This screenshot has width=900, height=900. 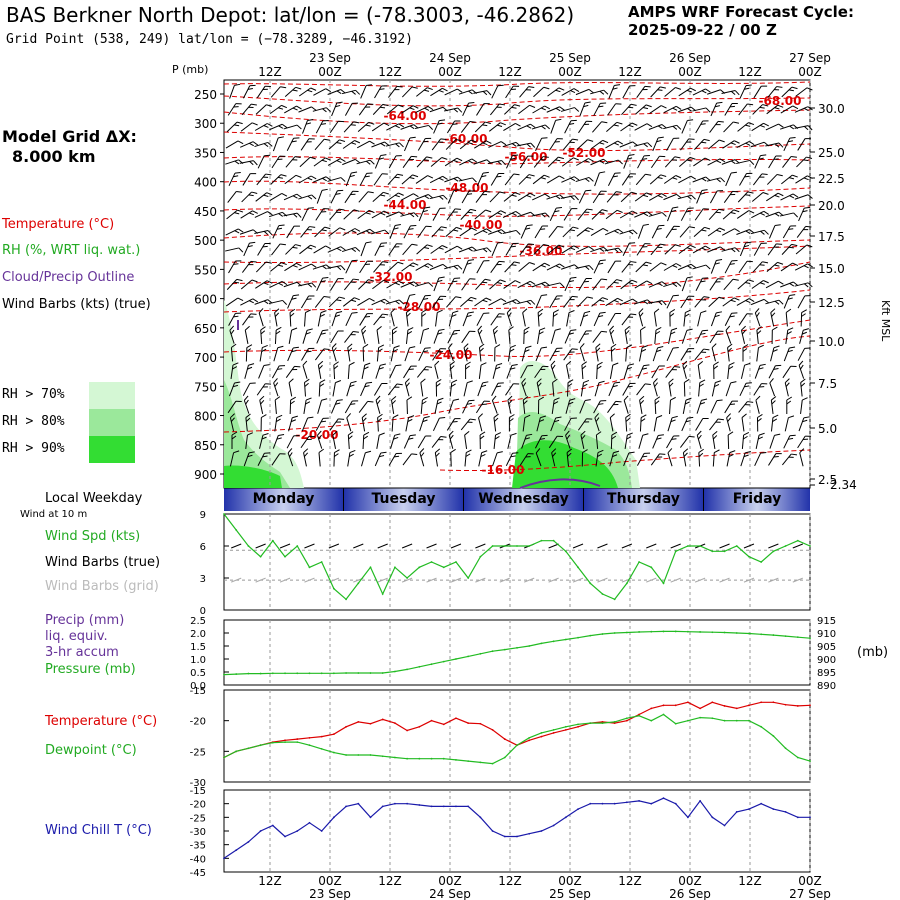 What do you see at coordinates (205, 300) in the screenshot?
I see `pressure-tick-label: 600` at bounding box center [205, 300].